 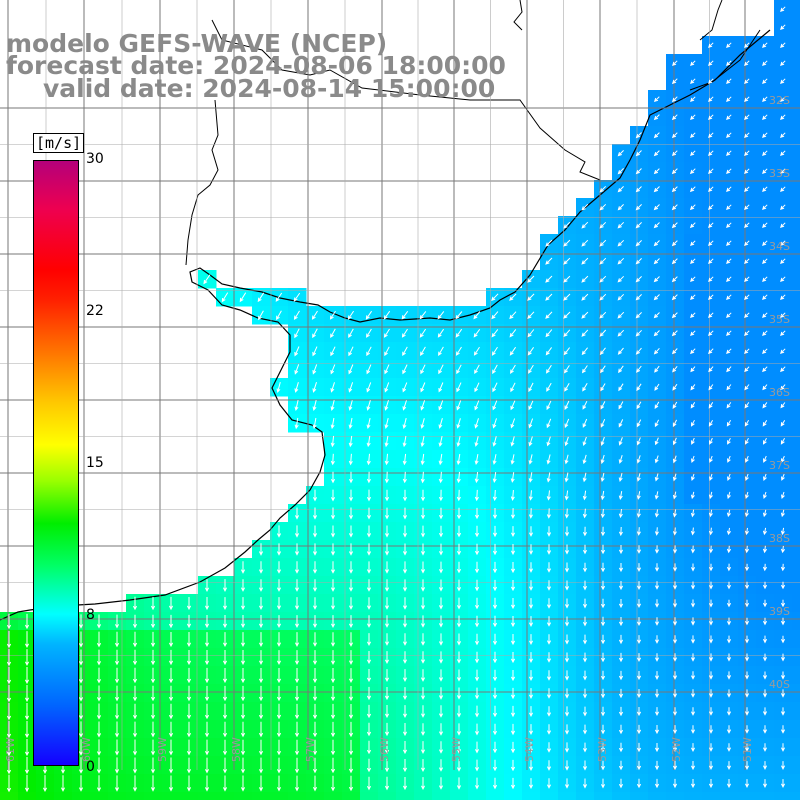 I want to click on lat-label: 38S, so click(x=779, y=538).